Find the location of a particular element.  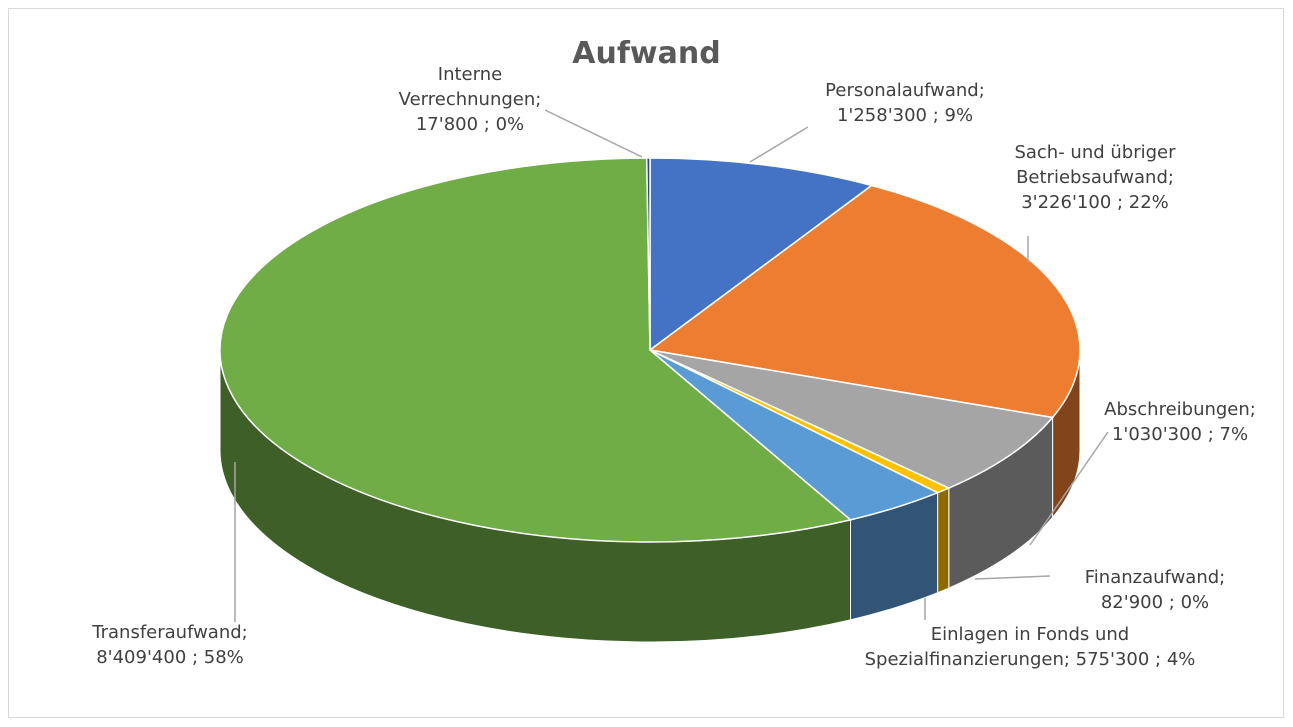

data-label: Personalaufwand; 1'258'300 ; 9% is located at coordinates (905, 103).